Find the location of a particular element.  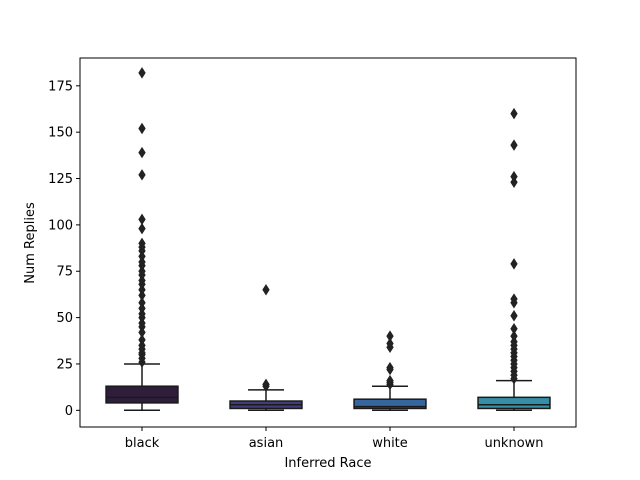

y-tick-label: 100 is located at coordinates (60, 225).